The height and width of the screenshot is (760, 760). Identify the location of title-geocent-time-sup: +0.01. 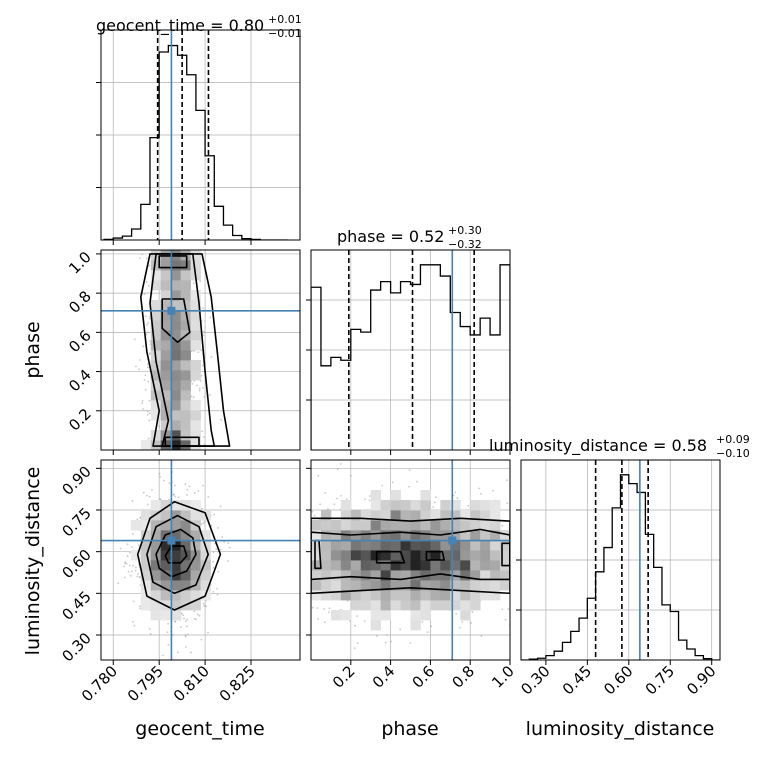
(285, 19).